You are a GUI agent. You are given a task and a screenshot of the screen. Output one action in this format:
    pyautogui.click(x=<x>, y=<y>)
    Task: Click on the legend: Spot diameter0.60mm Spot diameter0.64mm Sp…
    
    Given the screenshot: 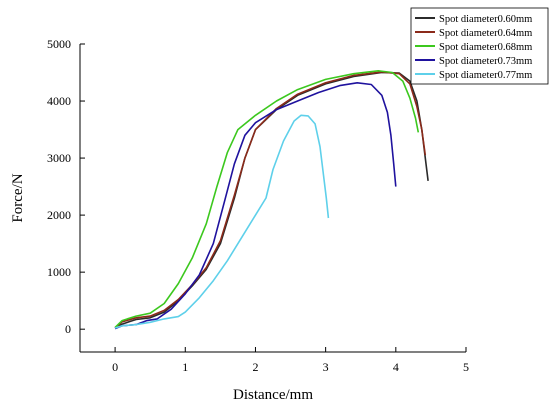 What is the action you would take?
    pyautogui.click(x=479, y=46)
    